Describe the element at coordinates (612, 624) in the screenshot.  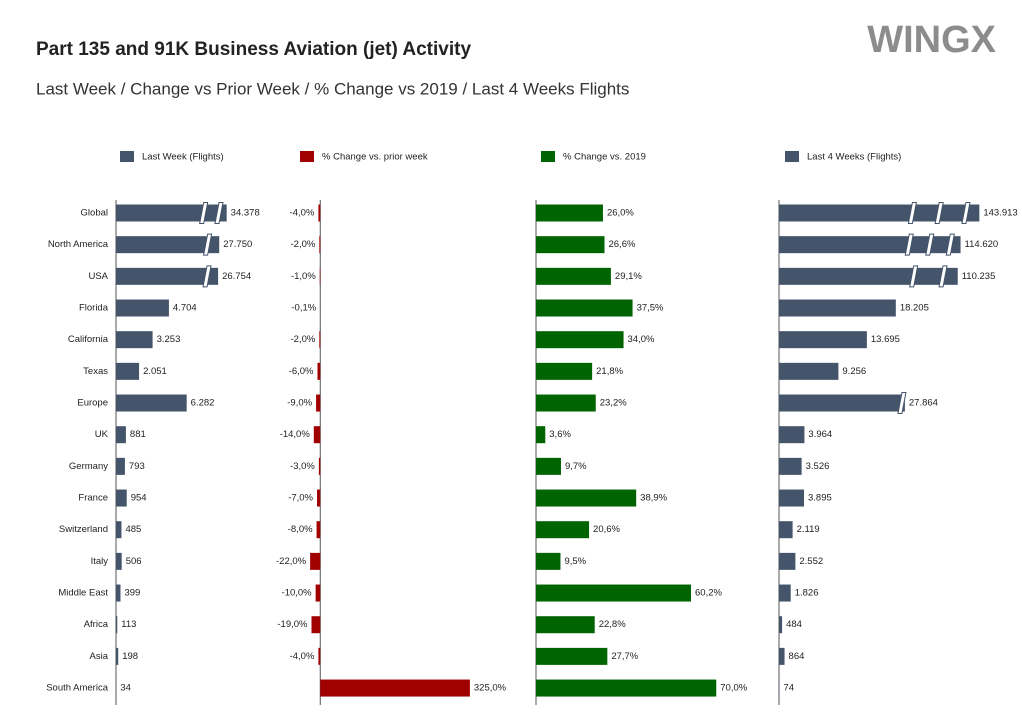
I see `data-label: 22,8%` at that location.